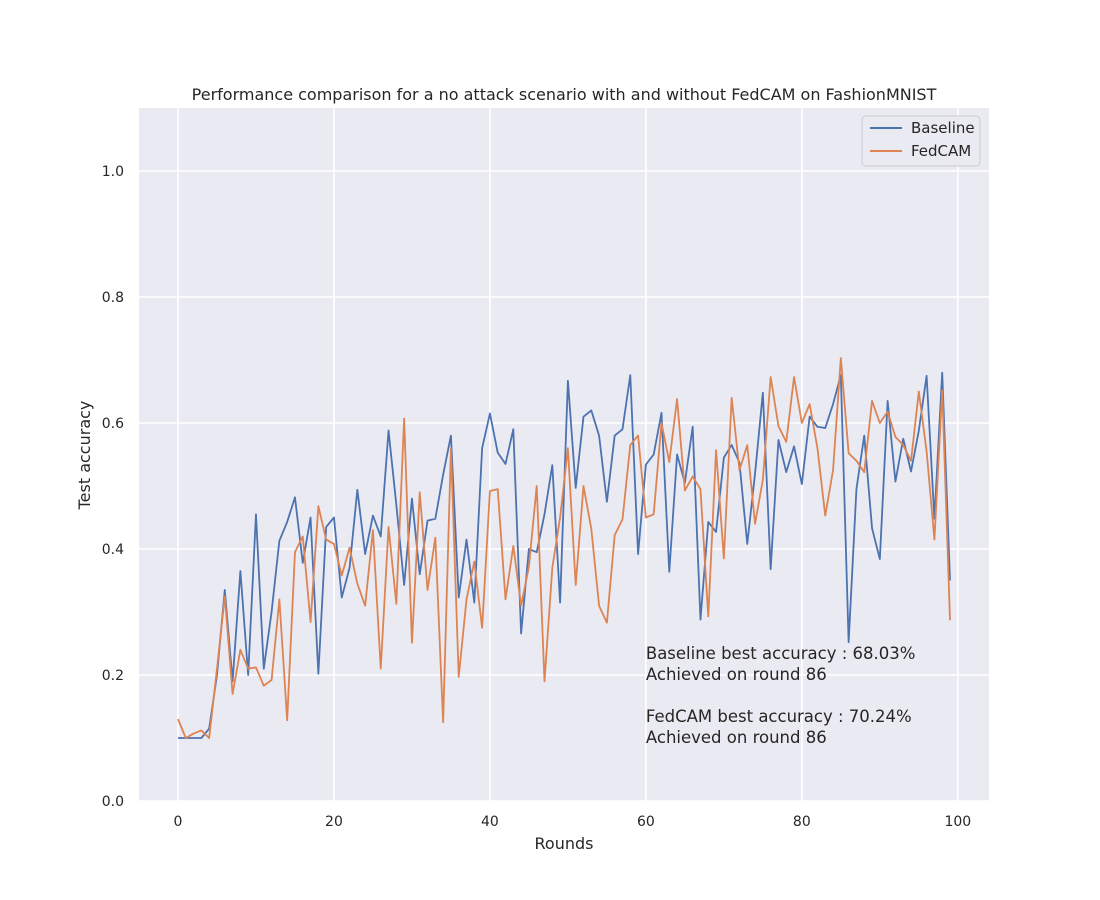 The height and width of the screenshot is (900, 1100). I want to click on x-tick-label: 20, so click(334, 822).